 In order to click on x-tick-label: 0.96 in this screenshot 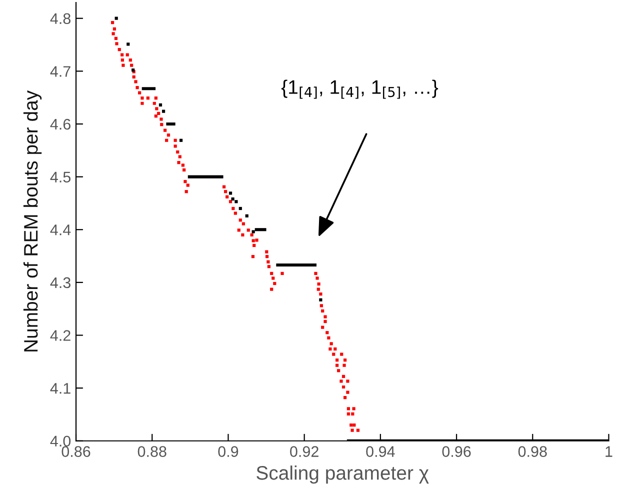, I will do `click(456, 451)`.